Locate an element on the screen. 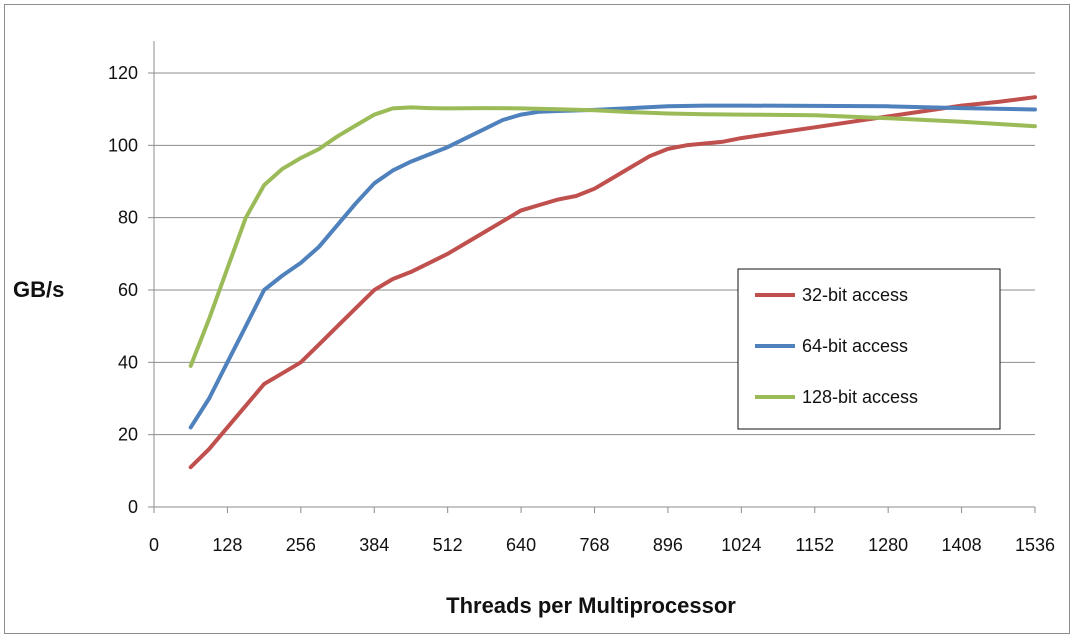 The width and height of the screenshot is (1076, 640). x-tick-label: 0 is located at coordinates (154, 545).